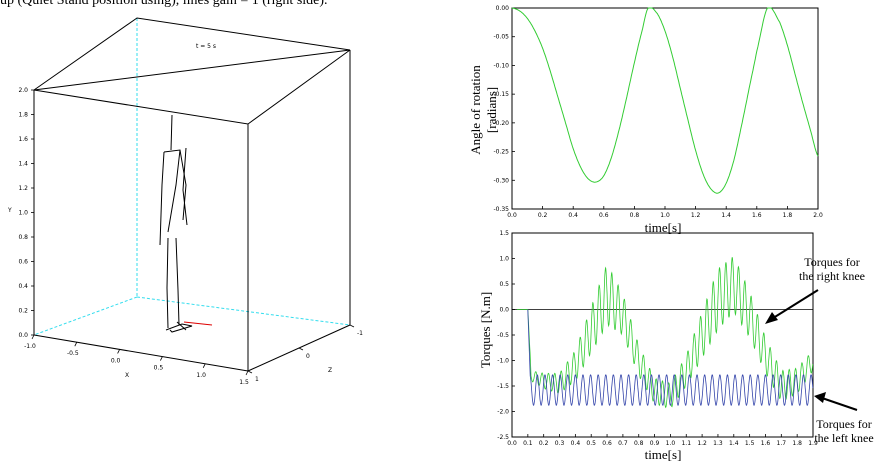  I want to click on 3d-x-tick-label: 1.0, so click(201, 375).